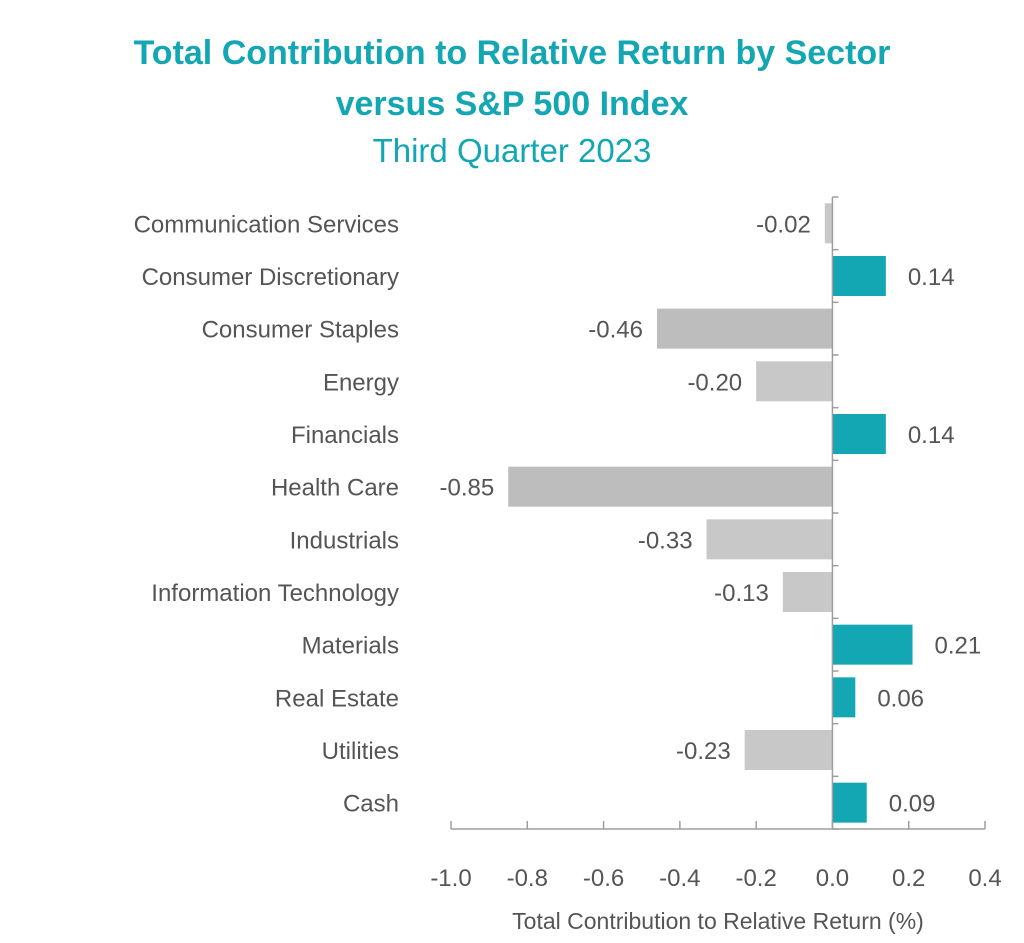 Image resolution: width=1024 pixels, height=943 pixels. I want to click on category-label: Utilities, so click(360, 751).